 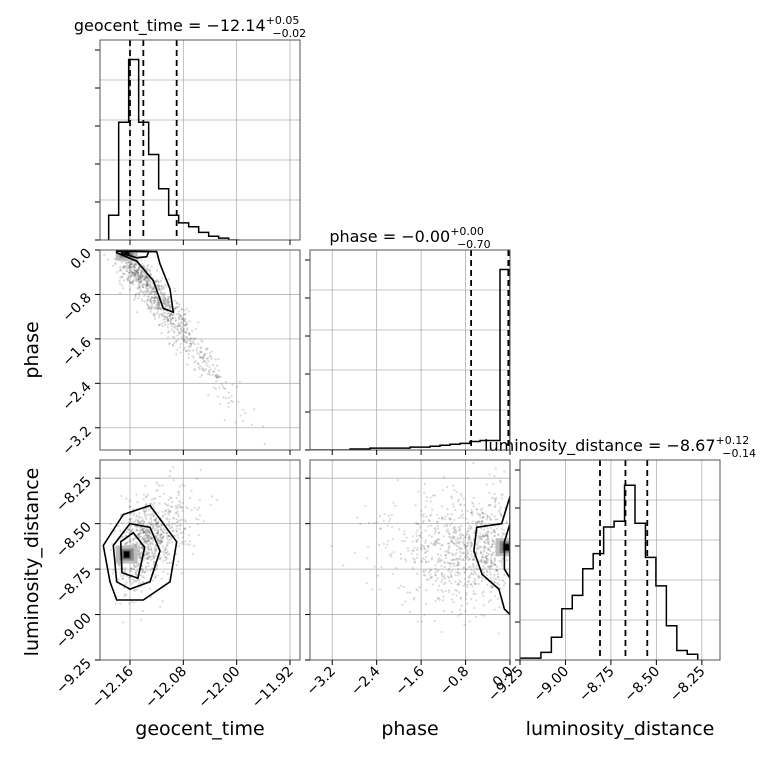 I want to click on contour-line, so click(x=132, y=555).